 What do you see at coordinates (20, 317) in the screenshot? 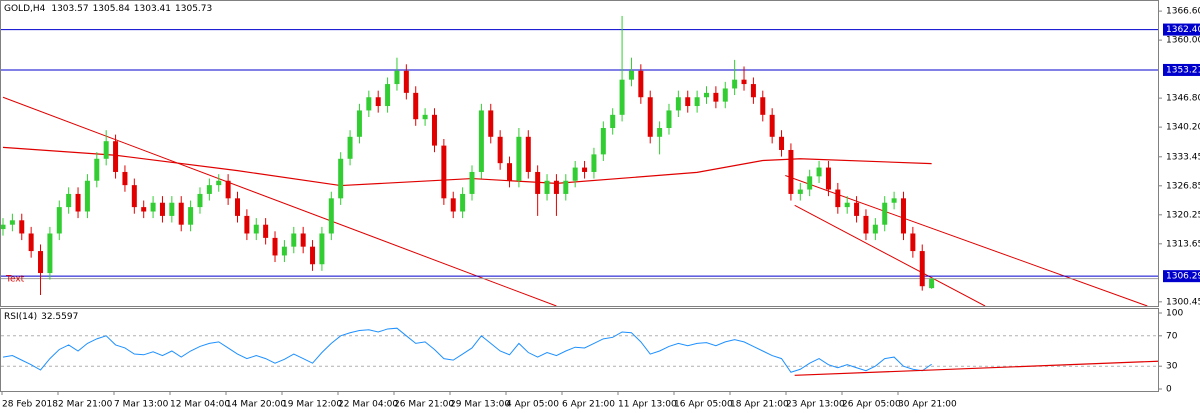
I see `rsi-title: RSI(14)` at bounding box center [20, 317].